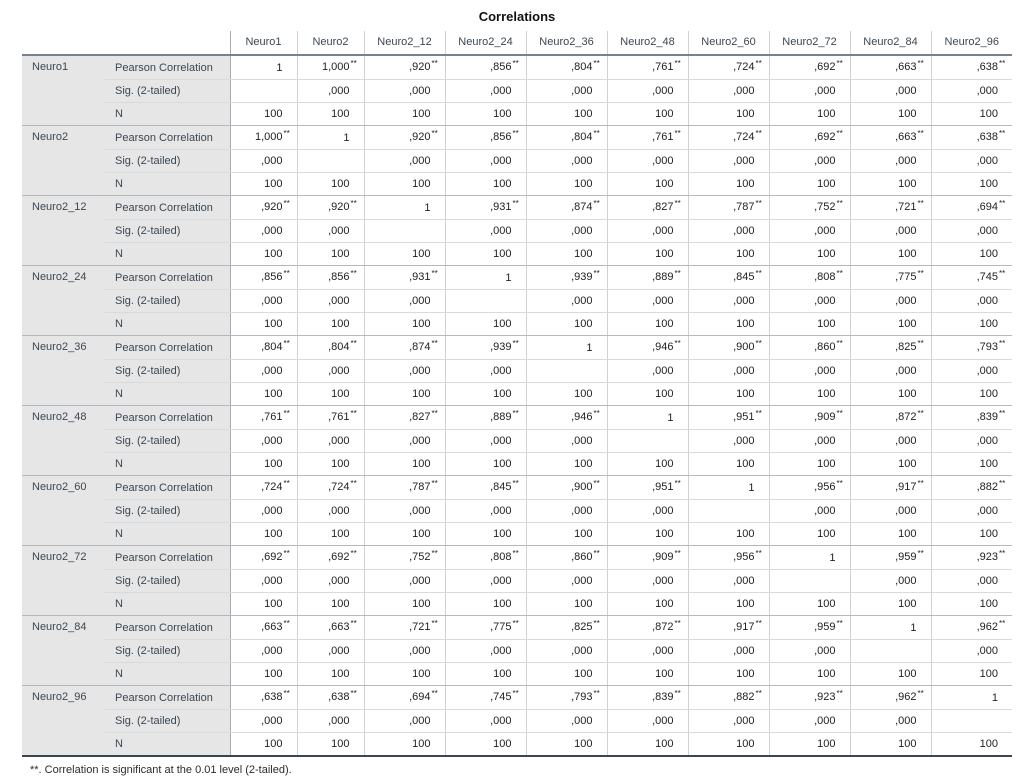 This screenshot has width=1023, height=776. I want to click on variable-row-header-neuro2_48: Neuro2_48, so click(63, 440).